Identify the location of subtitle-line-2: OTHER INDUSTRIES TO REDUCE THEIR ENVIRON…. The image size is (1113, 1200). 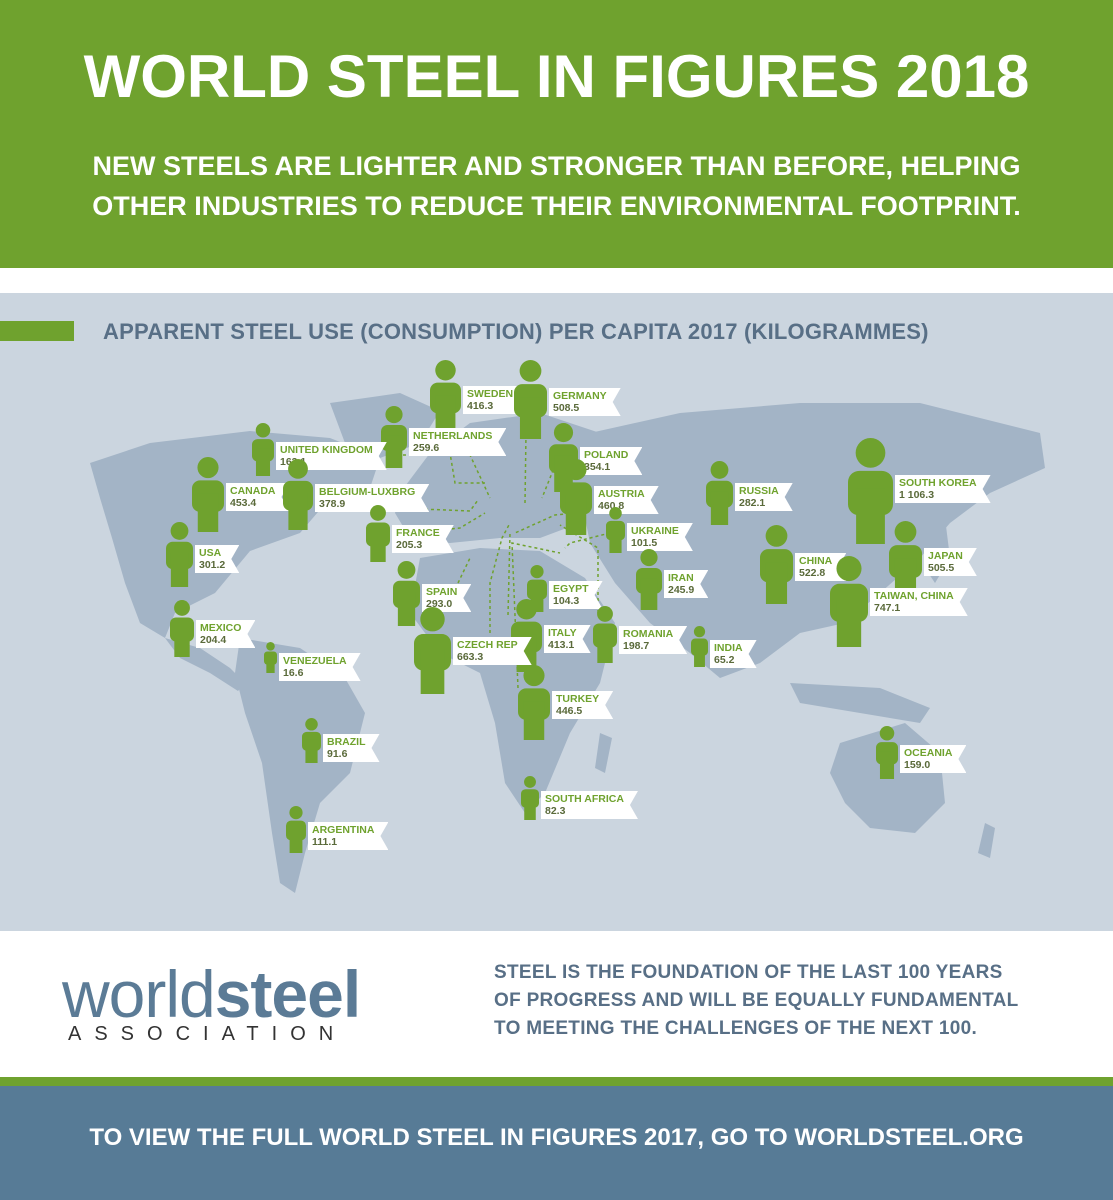
(556, 206).